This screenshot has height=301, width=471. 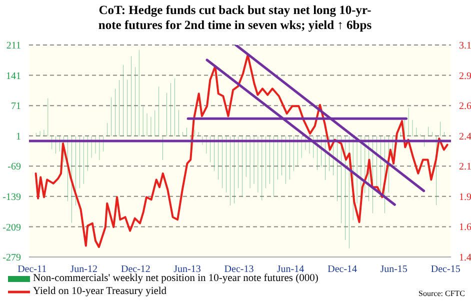 What do you see at coordinates (465, 197) in the screenshot?
I see `y2-tick-label: 1.9` at bounding box center [465, 197].